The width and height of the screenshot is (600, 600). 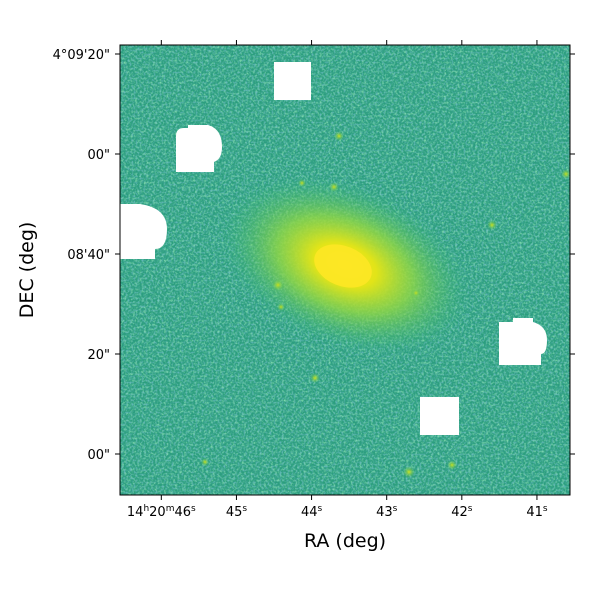 I want to click on x-axis-label: RA (deg), so click(x=345, y=541).